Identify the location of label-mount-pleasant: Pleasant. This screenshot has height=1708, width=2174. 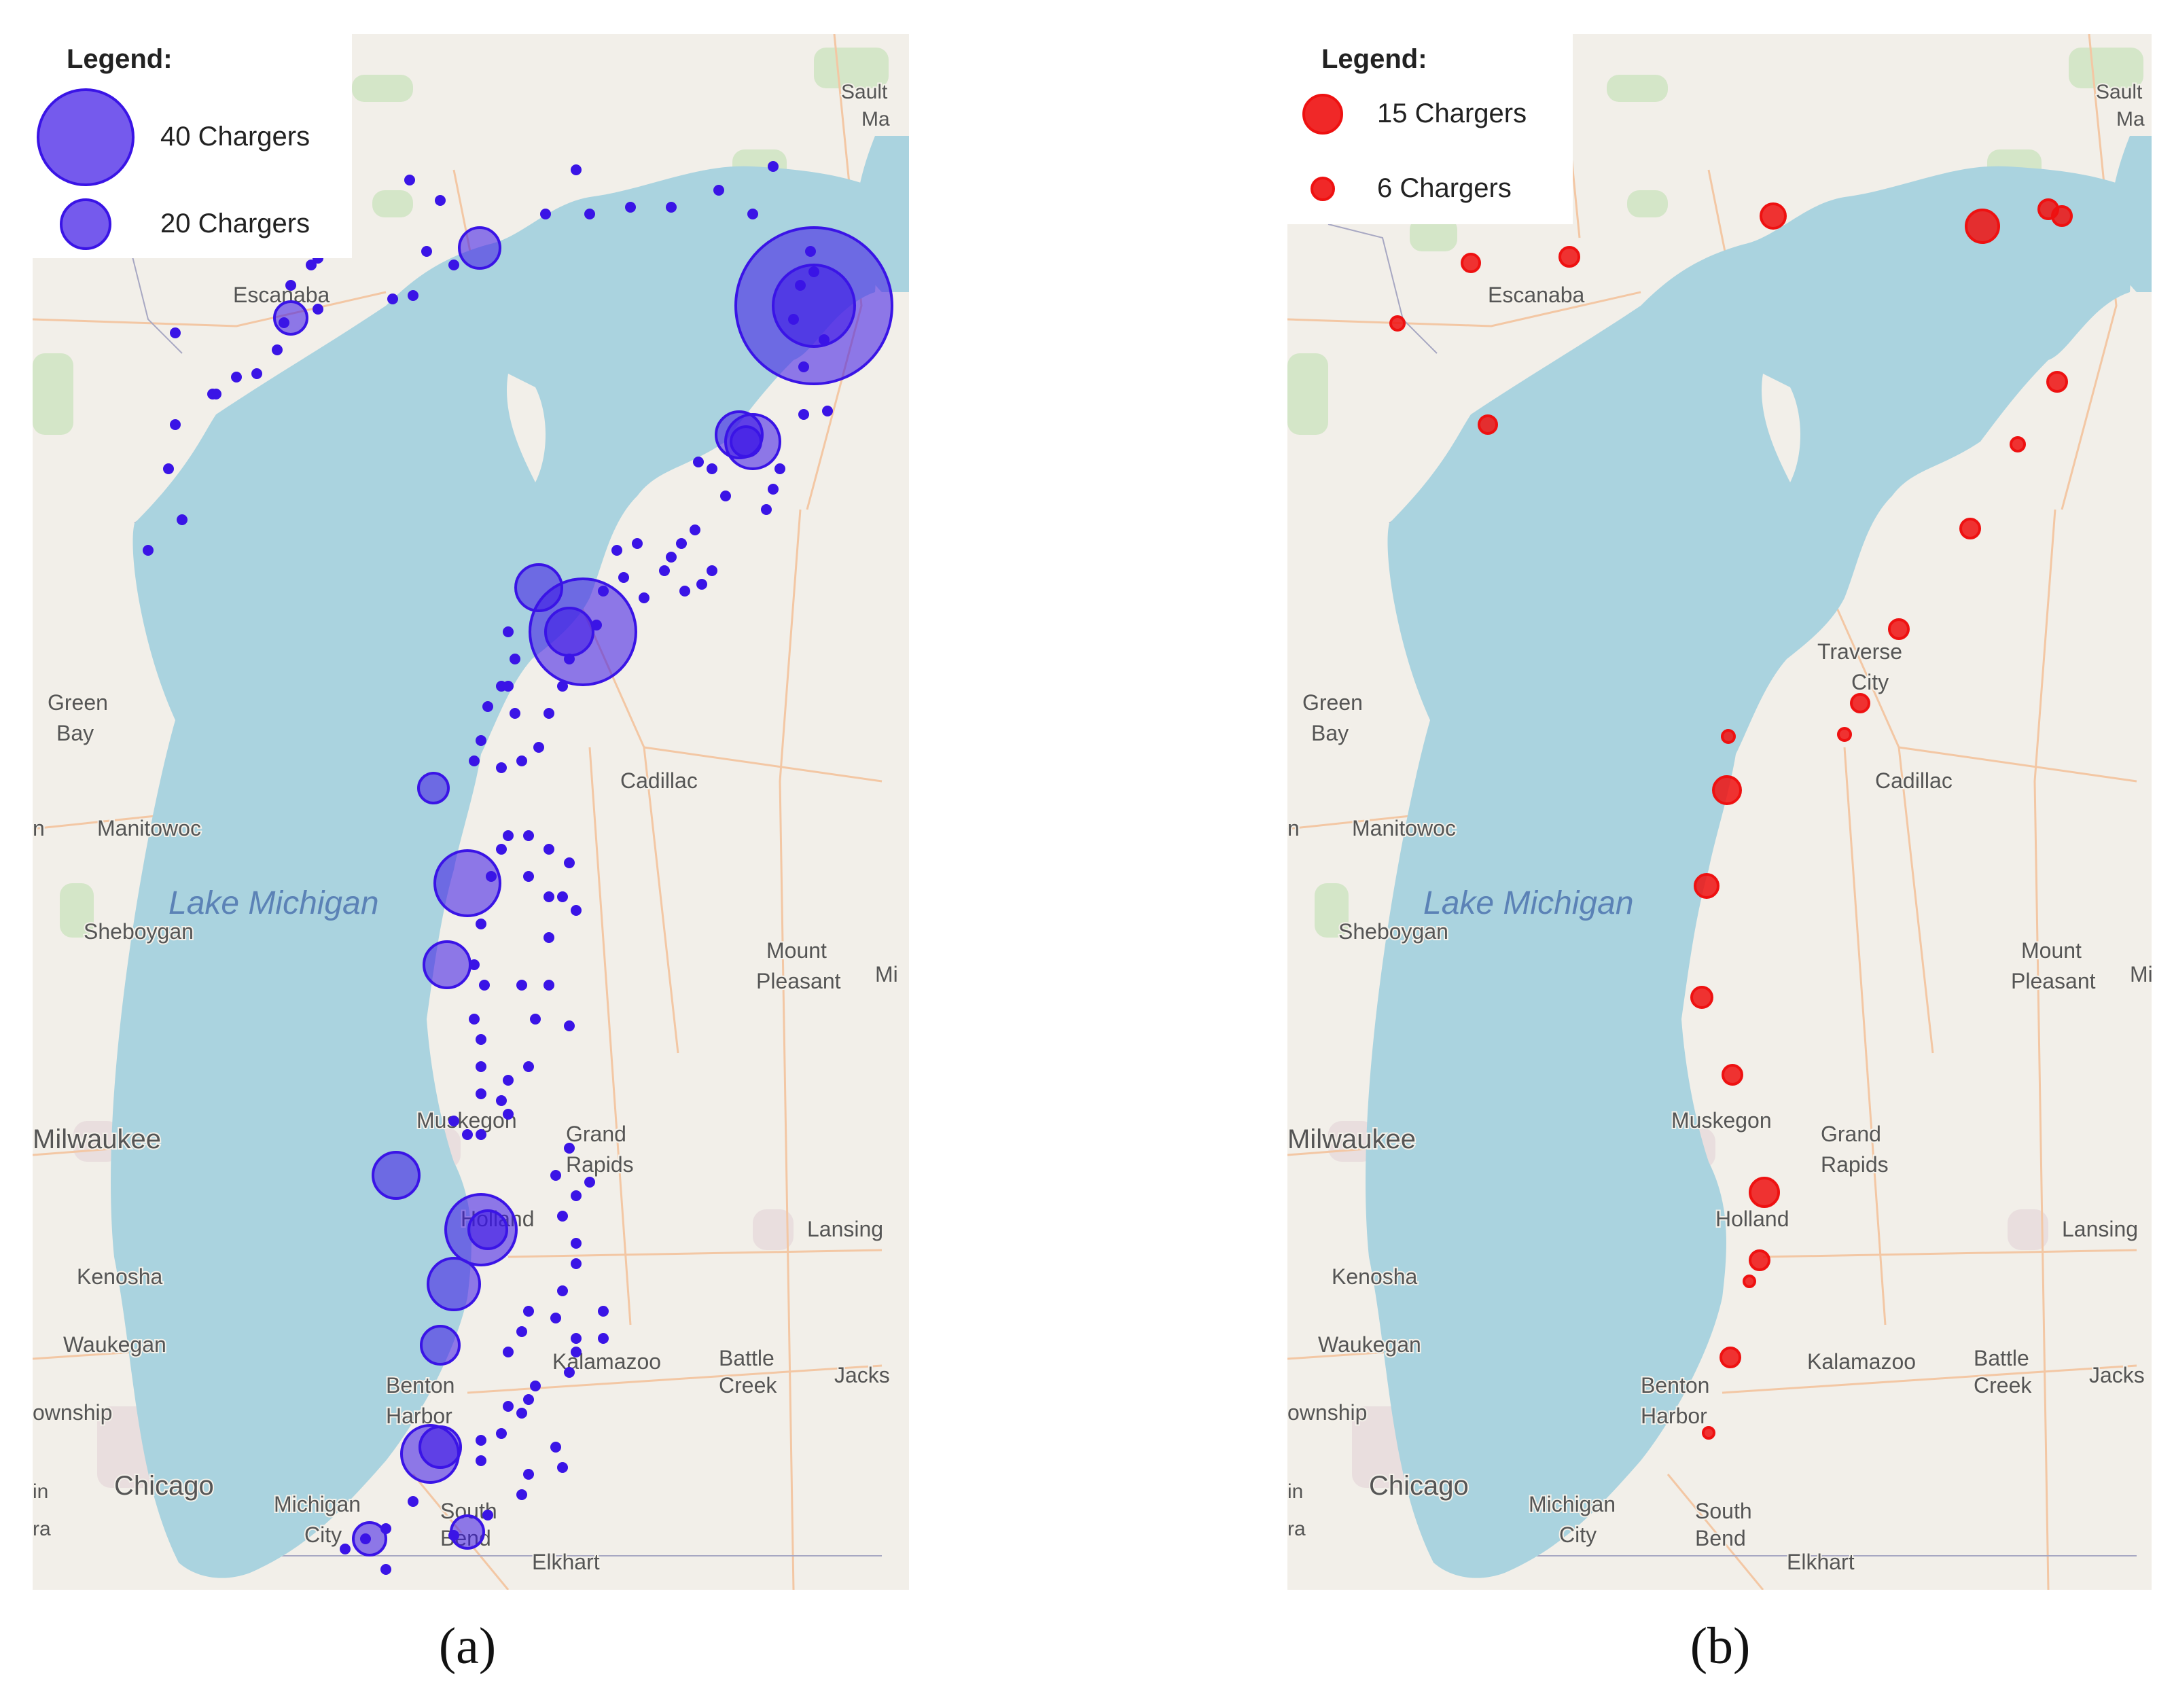
(2053, 981).